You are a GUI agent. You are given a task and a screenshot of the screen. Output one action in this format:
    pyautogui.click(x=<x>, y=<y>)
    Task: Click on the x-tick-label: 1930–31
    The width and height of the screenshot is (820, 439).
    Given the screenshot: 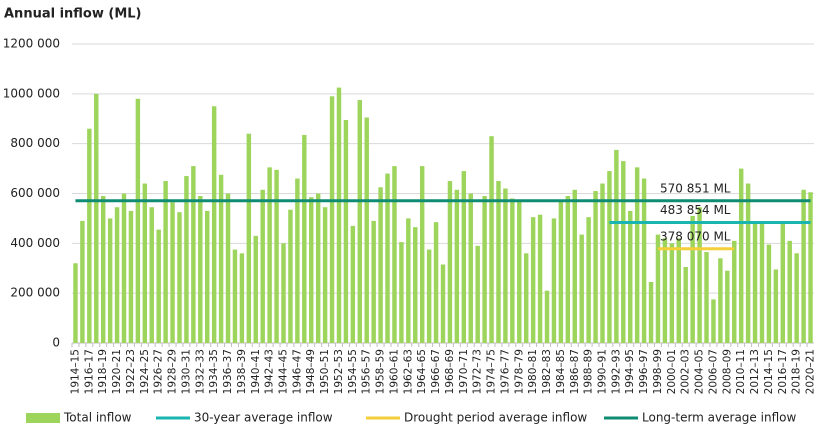 What is the action you would take?
    pyautogui.click(x=186, y=371)
    